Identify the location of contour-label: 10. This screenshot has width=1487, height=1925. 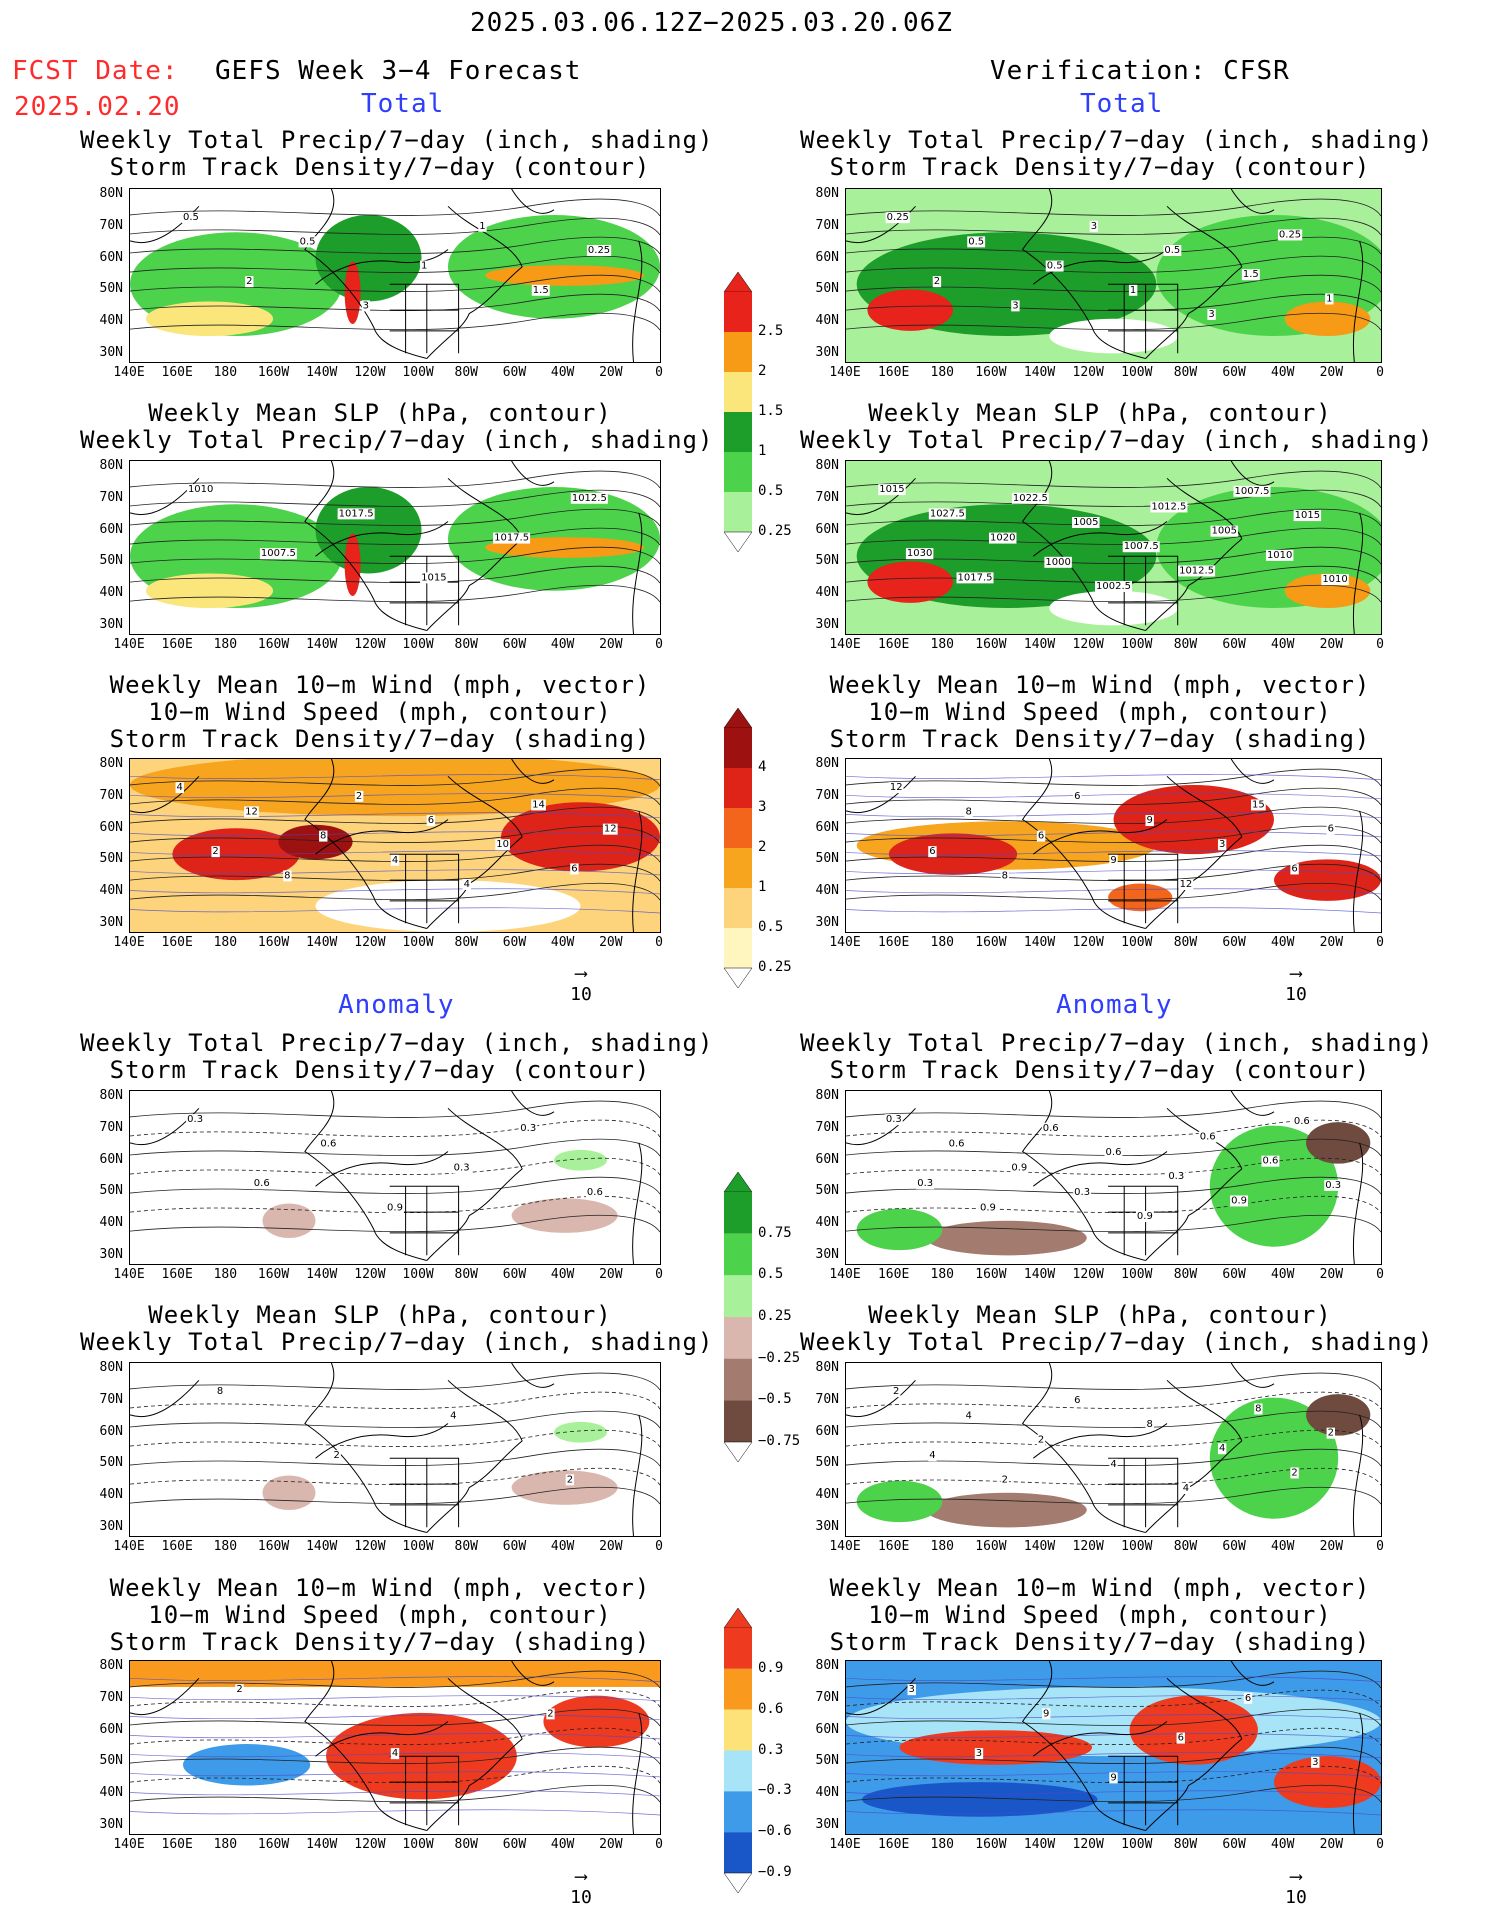
(502, 844).